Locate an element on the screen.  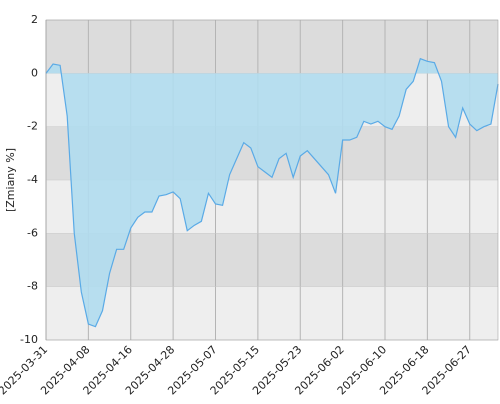
y-tick-label: -4 is located at coordinates (32, 179).